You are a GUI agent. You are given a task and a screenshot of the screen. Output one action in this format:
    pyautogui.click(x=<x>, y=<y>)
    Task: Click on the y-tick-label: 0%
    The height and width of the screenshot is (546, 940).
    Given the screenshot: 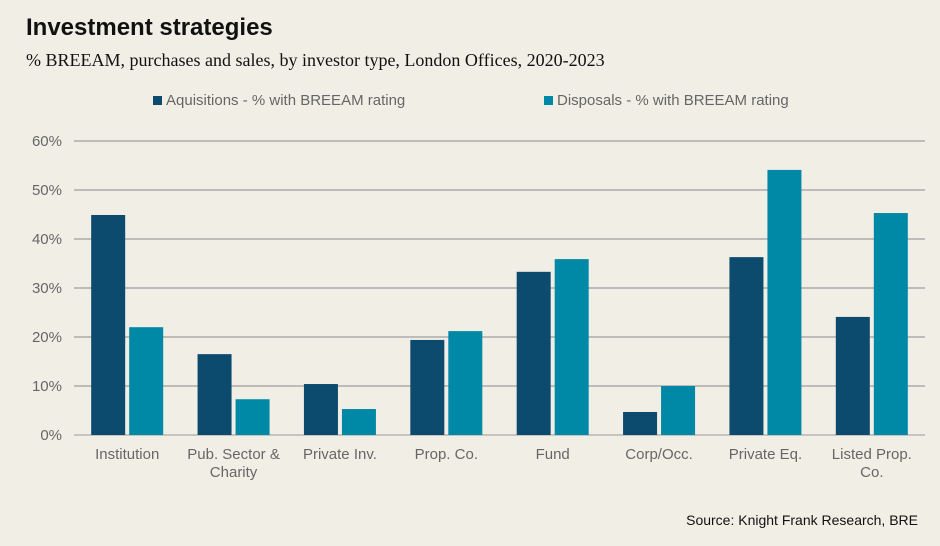 What is the action you would take?
    pyautogui.click(x=51, y=435)
    